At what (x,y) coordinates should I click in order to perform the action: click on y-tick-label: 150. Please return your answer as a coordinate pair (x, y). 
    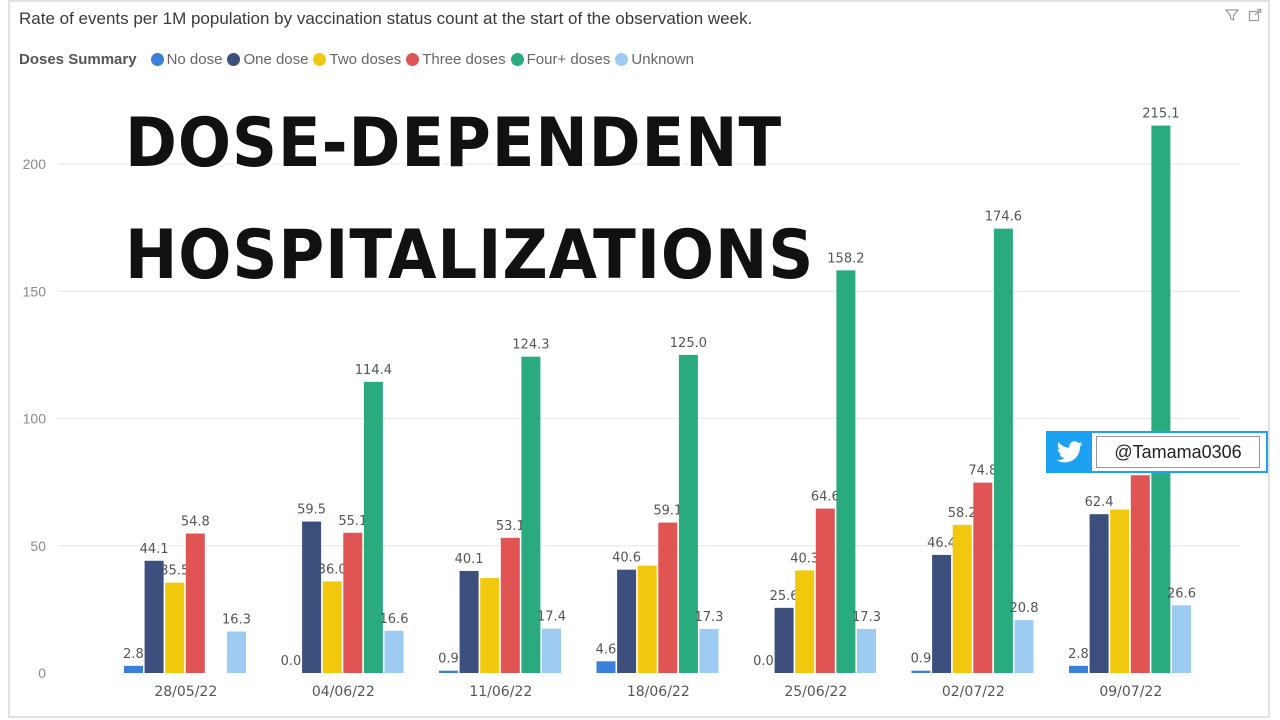
    Looking at the image, I should click on (35, 291).